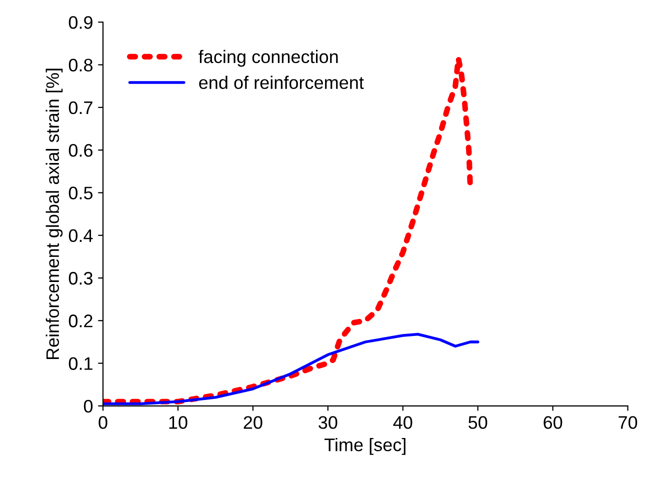 The image size is (656, 492). I want to click on y-tick-label: 0.2, so click(80, 321).